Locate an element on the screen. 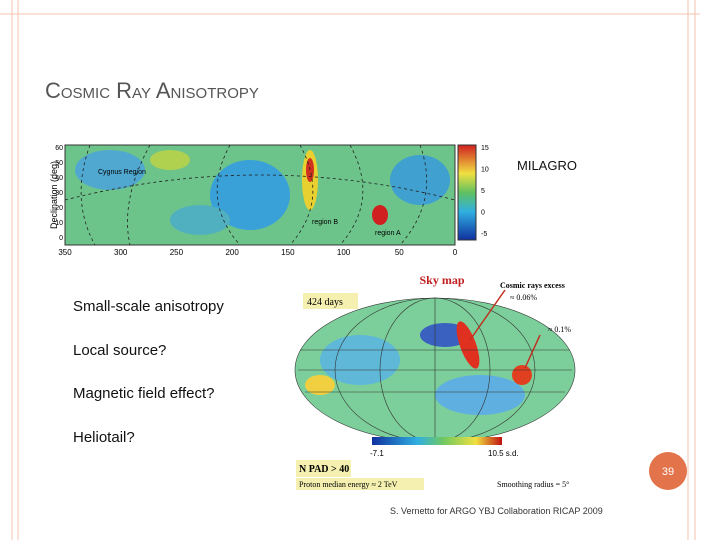  x-tick-label: 50 is located at coordinates (399, 252).